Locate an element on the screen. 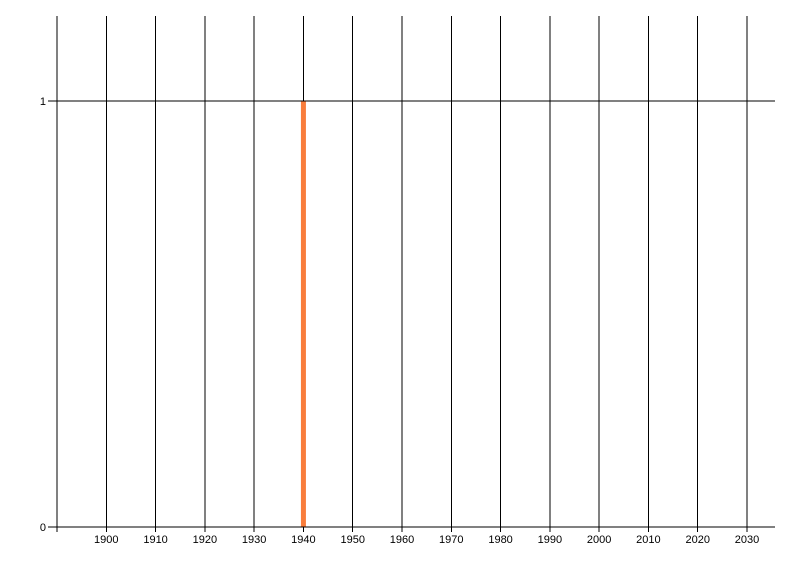  x-tick-label-1980: 1980 is located at coordinates (500, 540).